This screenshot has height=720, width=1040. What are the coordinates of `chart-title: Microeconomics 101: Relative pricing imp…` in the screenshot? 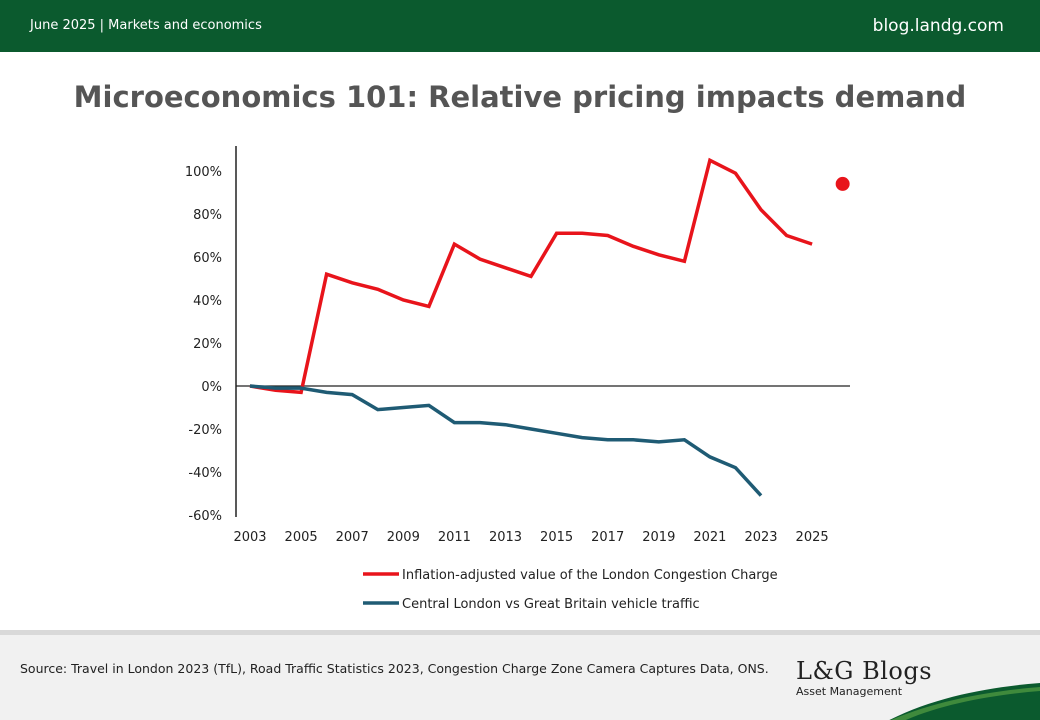 It's located at (520, 97).